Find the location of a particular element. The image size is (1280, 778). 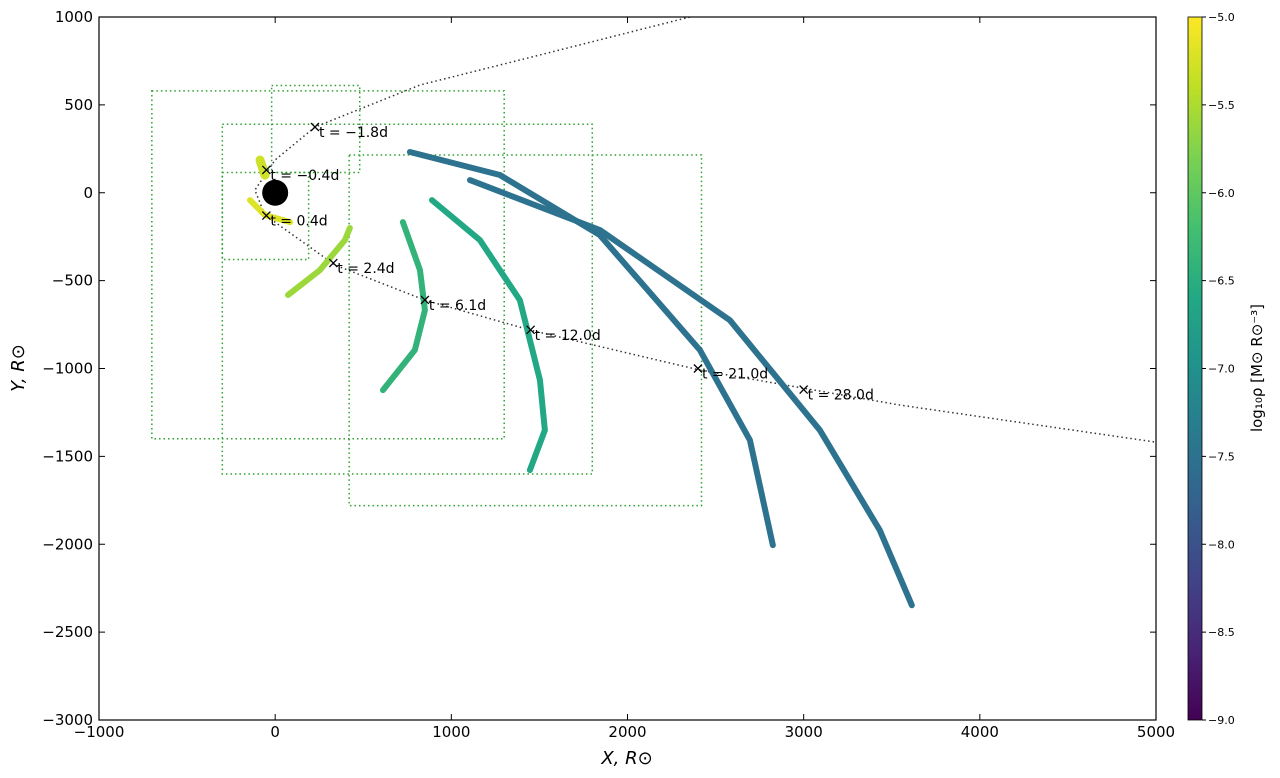

colorbar-tick-label: −5.0 is located at coordinates (1221, 17).